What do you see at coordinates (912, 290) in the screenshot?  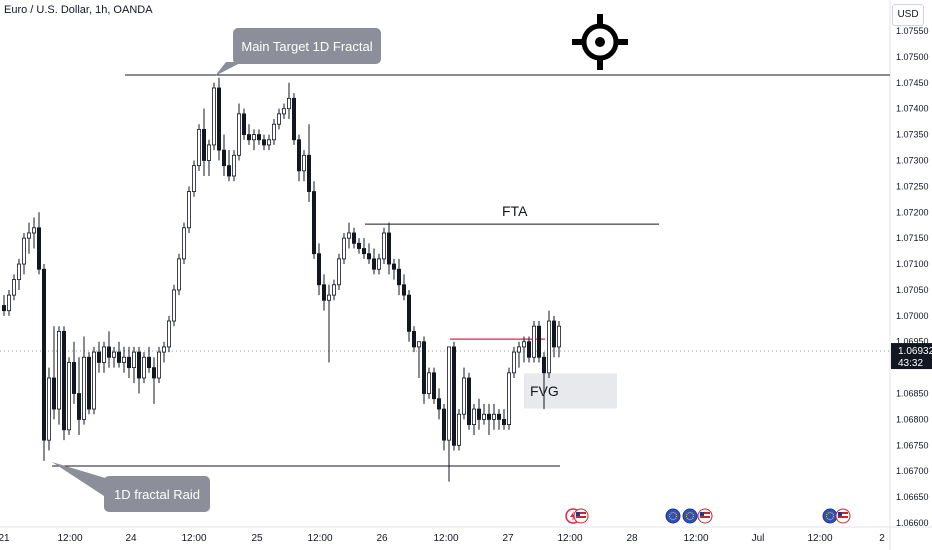 I see `y-tick-label: 1.07050` at bounding box center [912, 290].